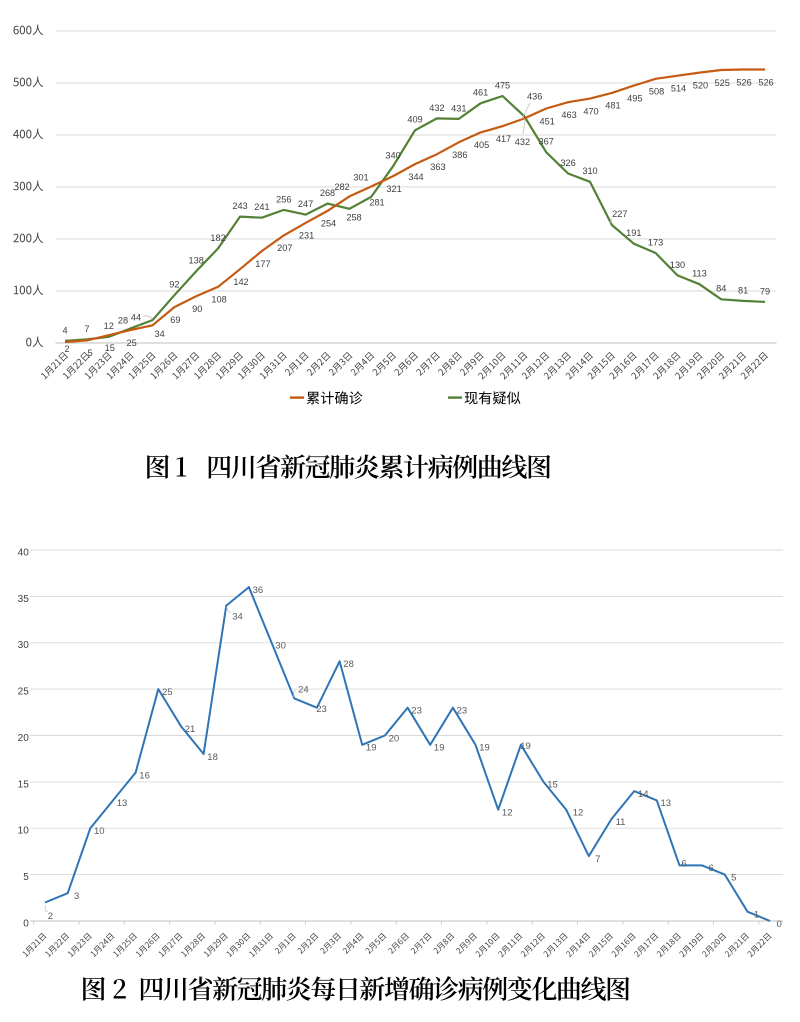  Describe the element at coordinates (621, 822) in the screenshot. I see `svg-text: 11` at that location.